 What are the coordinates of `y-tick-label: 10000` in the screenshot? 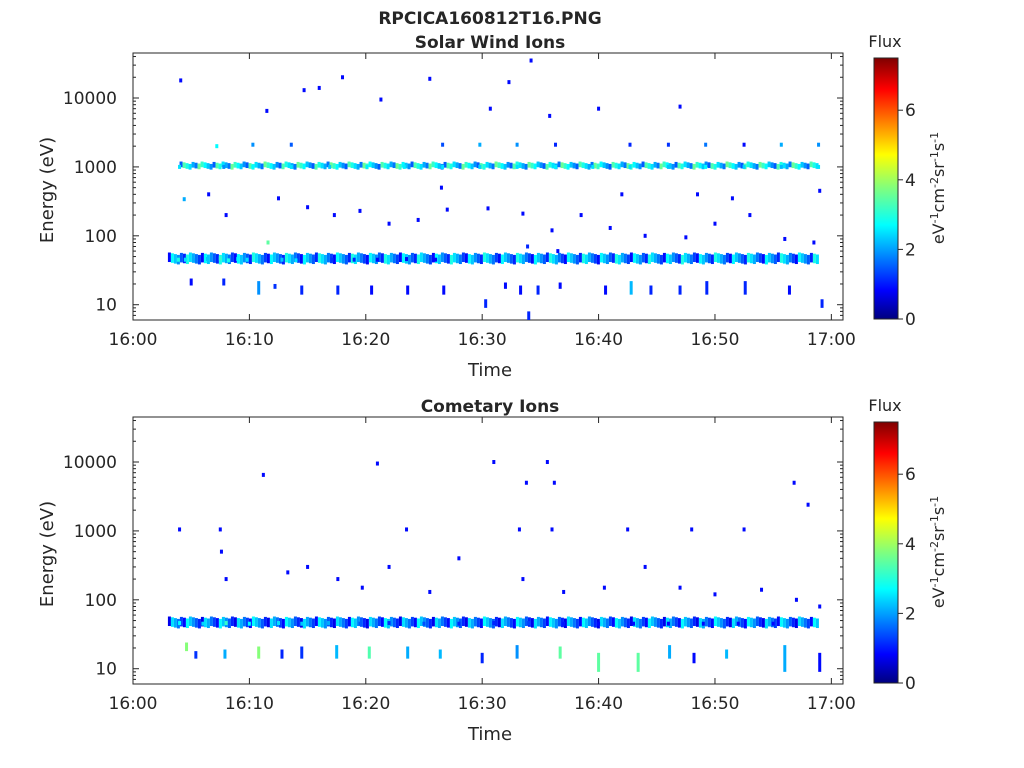 It's located at (90, 463).